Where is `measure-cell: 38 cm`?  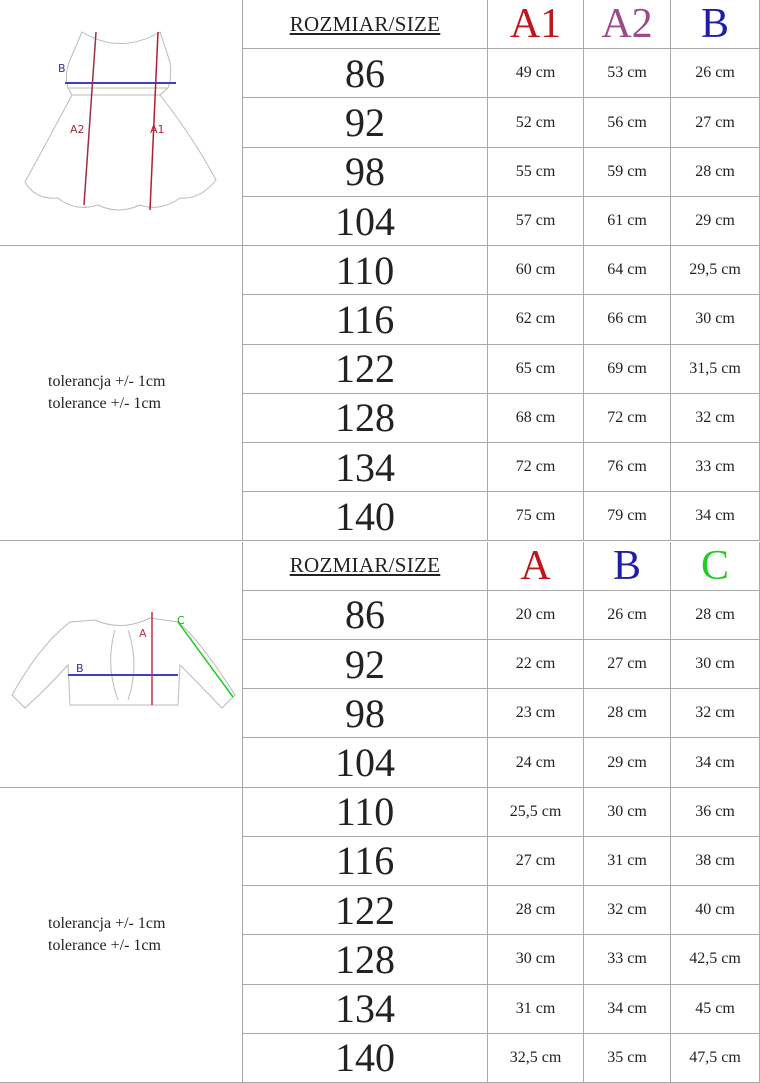 measure-cell: 38 cm is located at coordinates (715, 861).